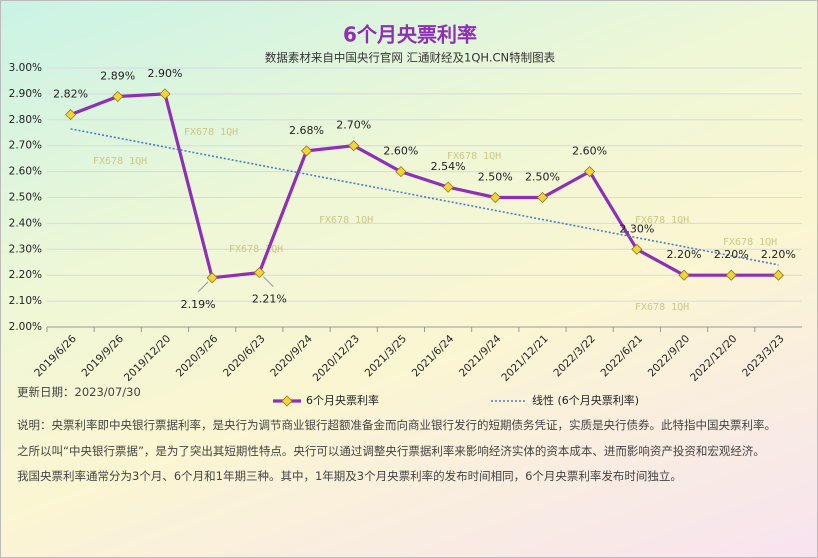  What do you see at coordinates (636, 228) in the screenshot?
I see `data-label: 2.30%` at bounding box center [636, 228].